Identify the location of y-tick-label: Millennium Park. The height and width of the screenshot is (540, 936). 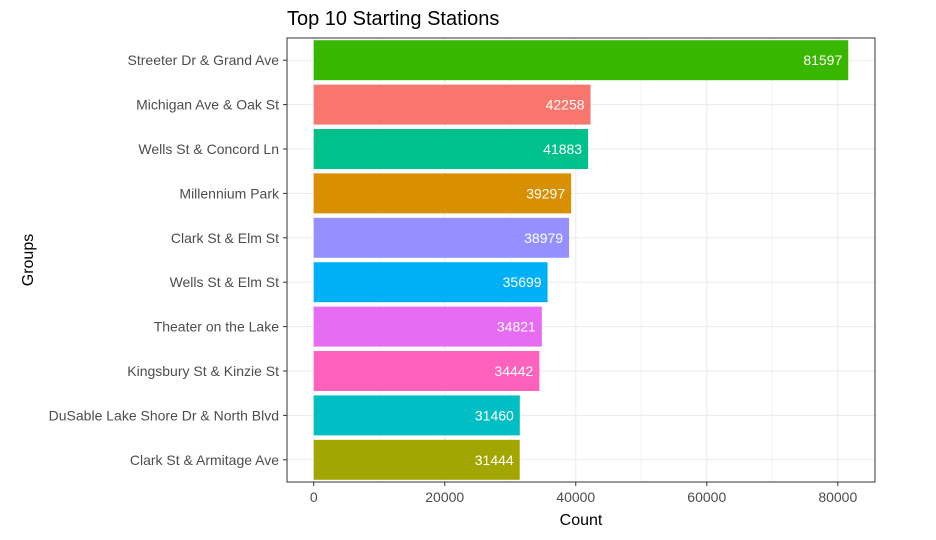
(229, 193).